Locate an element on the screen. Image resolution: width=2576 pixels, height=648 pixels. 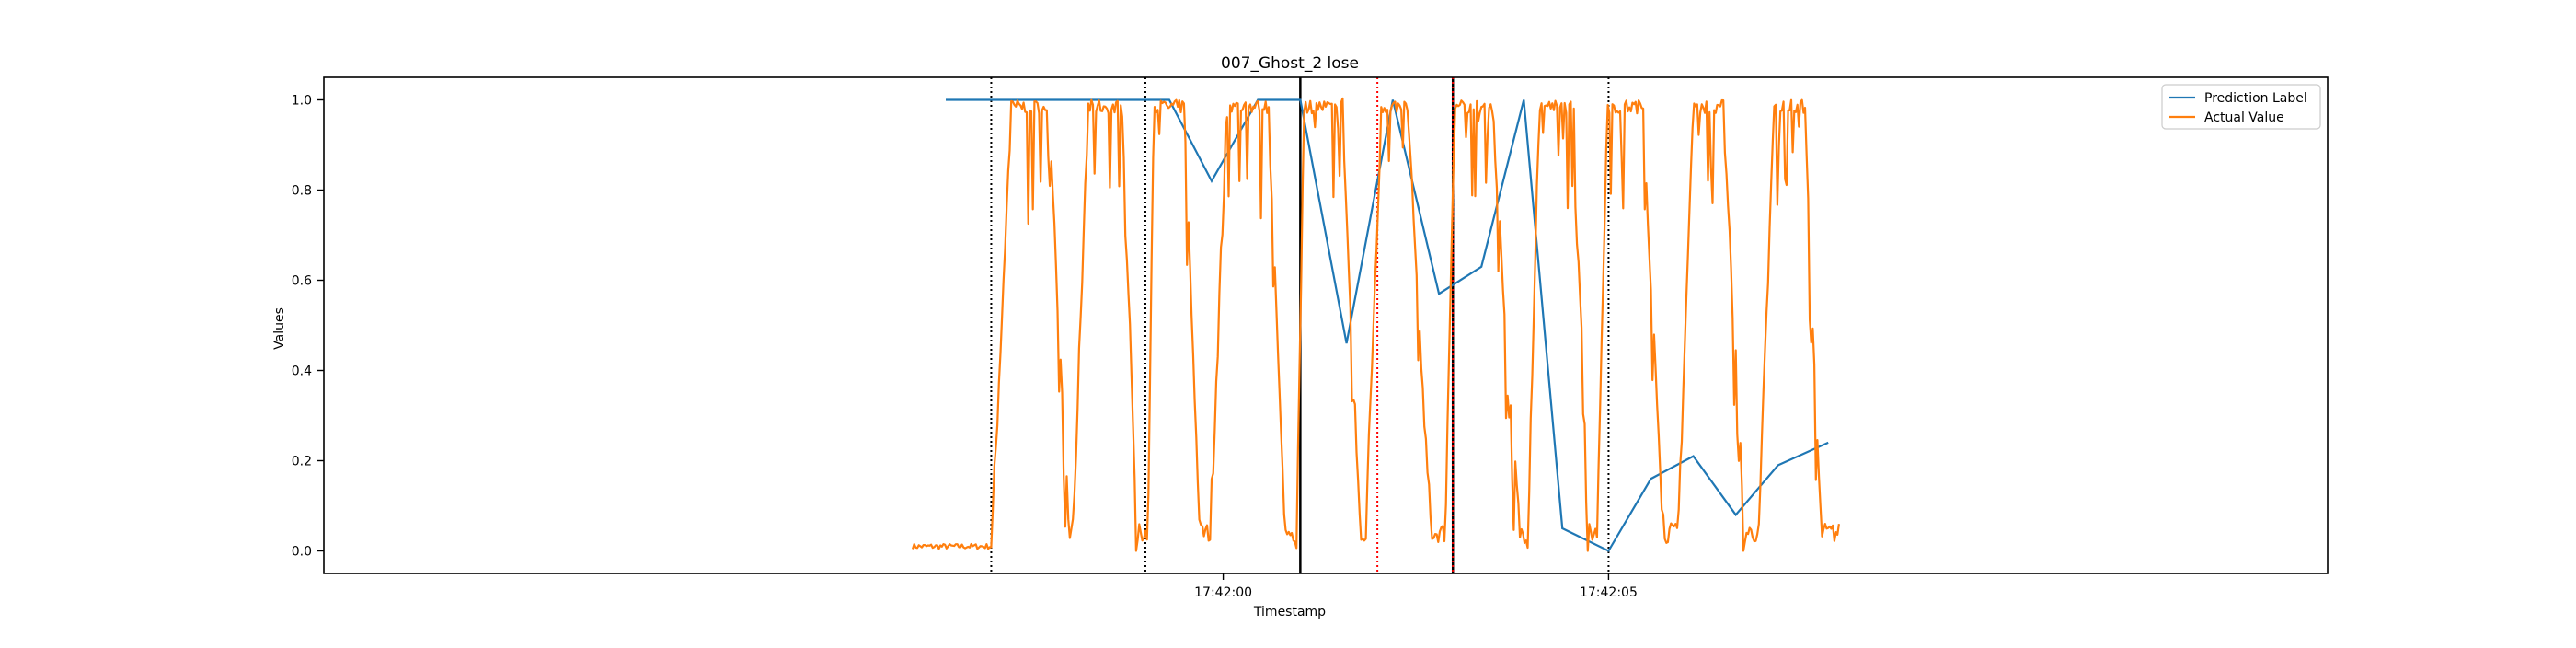
legend: Prediction Label Actual Value is located at coordinates (2241, 107).